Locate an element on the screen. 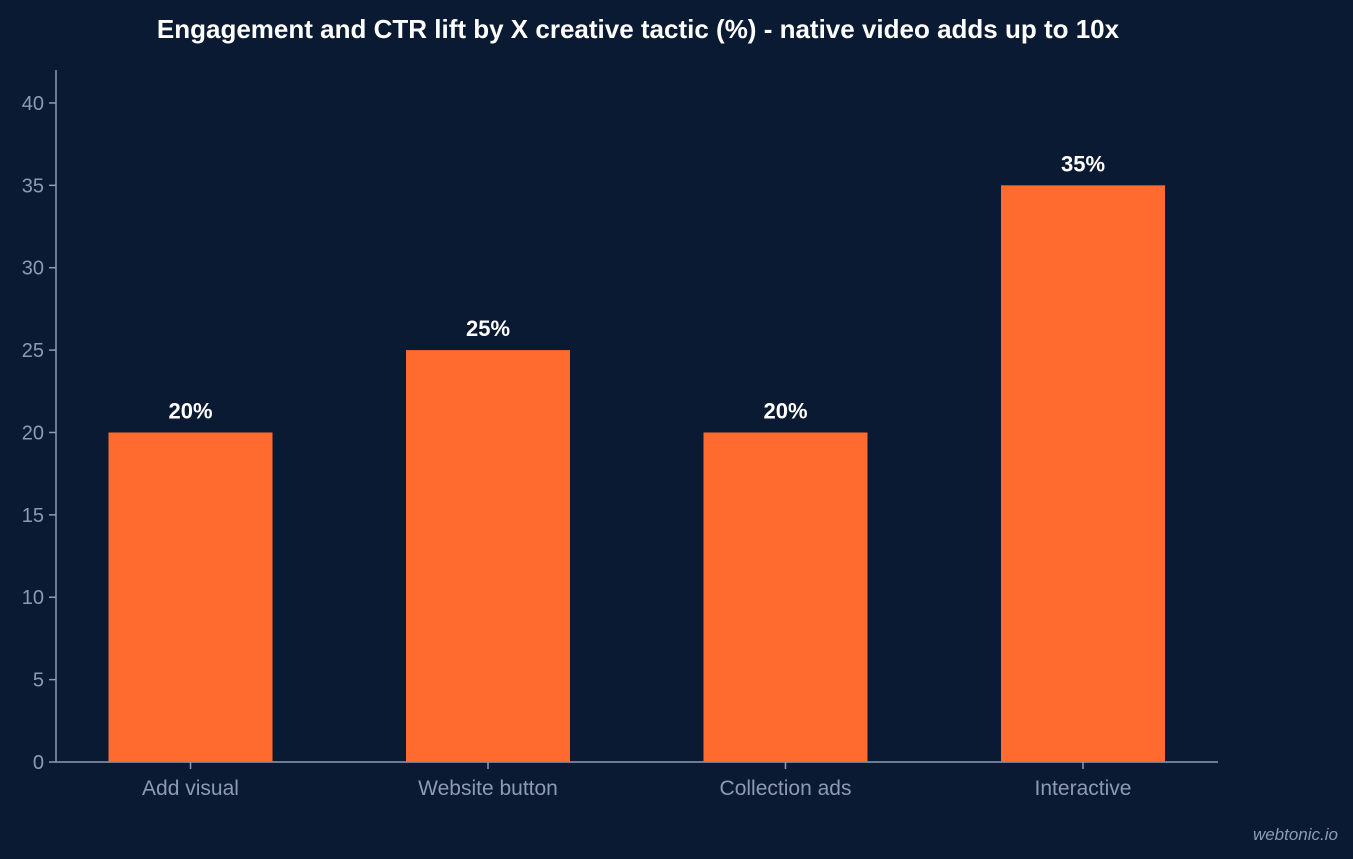 The image size is (1353, 859). y-tick-label: 35 is located at coordinates (33, 186).